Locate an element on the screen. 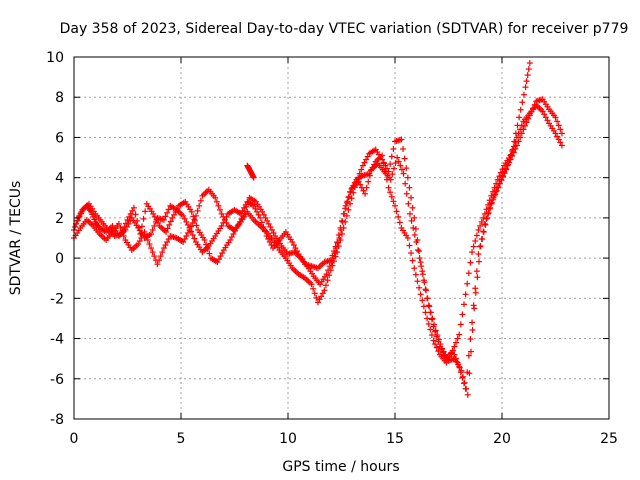 This screenshot has width=640, height=480. y-axis-label: SDTVAR / TECUs is located at coordinates (16, 238).